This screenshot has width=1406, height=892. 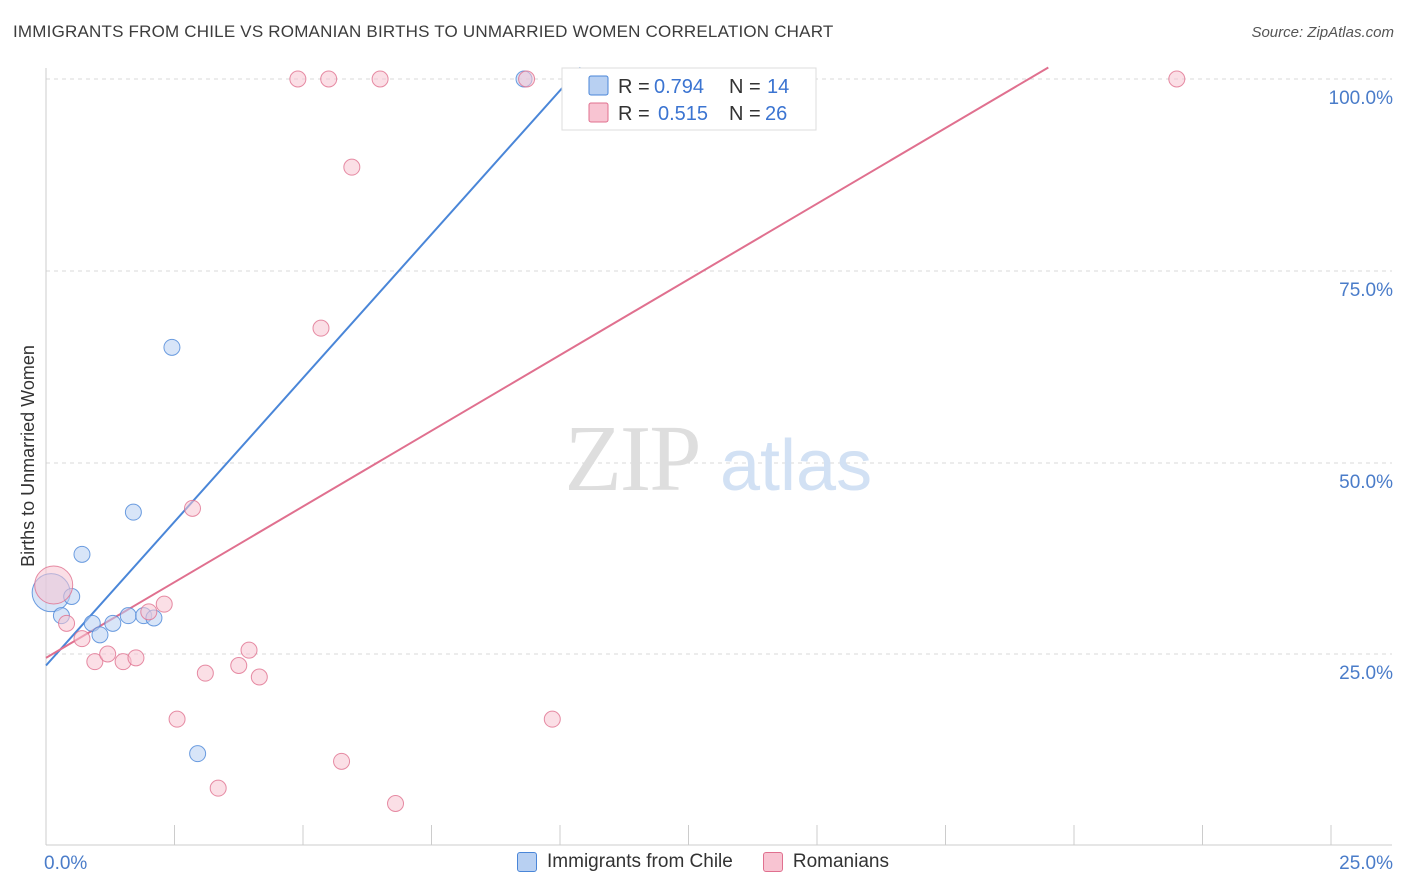 I want to click on source-label: Source: ZipAtlas.com, so click(x=1322, y=32).